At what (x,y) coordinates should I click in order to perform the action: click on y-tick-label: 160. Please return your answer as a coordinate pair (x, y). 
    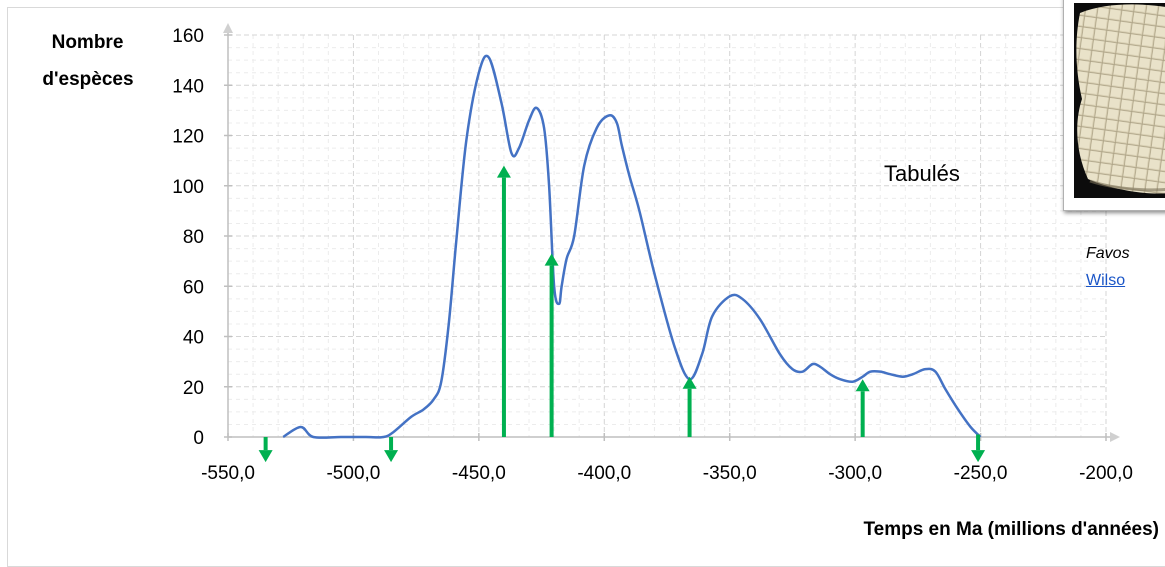
    Looking at the image, I should click on (188, 36).